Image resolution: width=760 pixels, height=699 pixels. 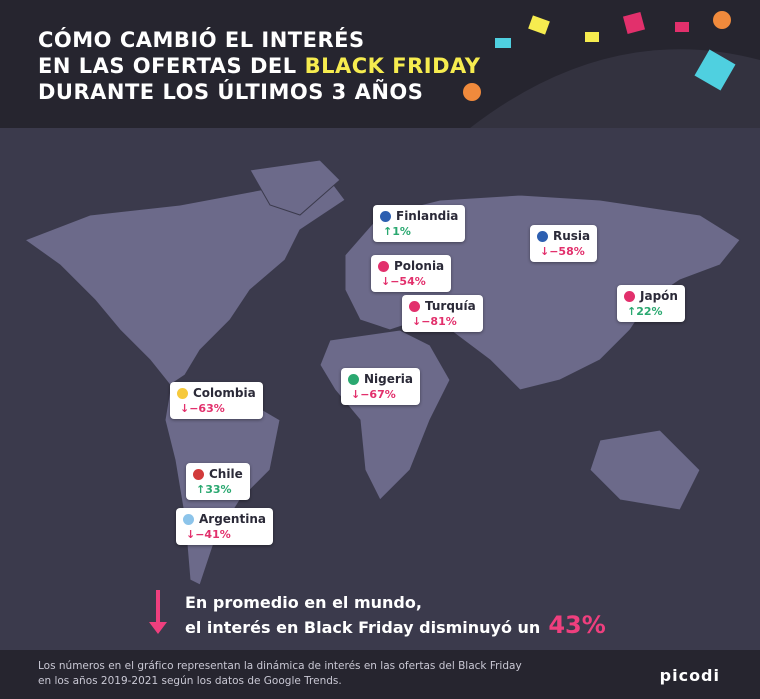 I want to click on country-row: Japón, so click(x=651, y=296).